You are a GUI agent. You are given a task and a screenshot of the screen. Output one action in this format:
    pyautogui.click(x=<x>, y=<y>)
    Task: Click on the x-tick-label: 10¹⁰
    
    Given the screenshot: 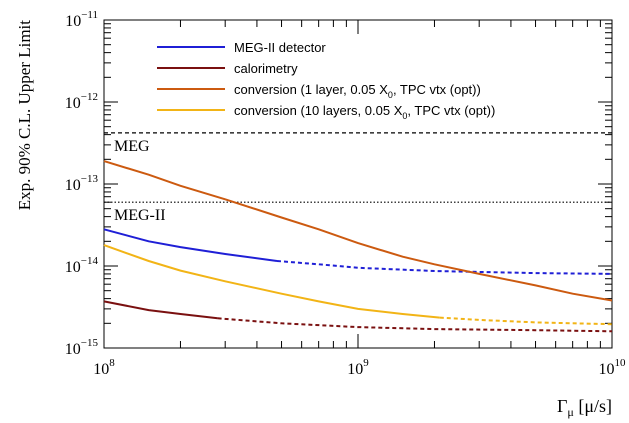 What is the action you would take?
    pyautogui.click(x=613, y=367)
    